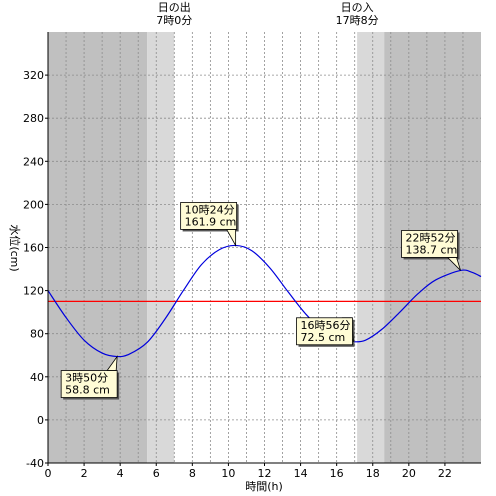  Describe the element at coordinates (174, 20) in the screenshot. I see `sunrise-time-label: 7時0分` at that location.